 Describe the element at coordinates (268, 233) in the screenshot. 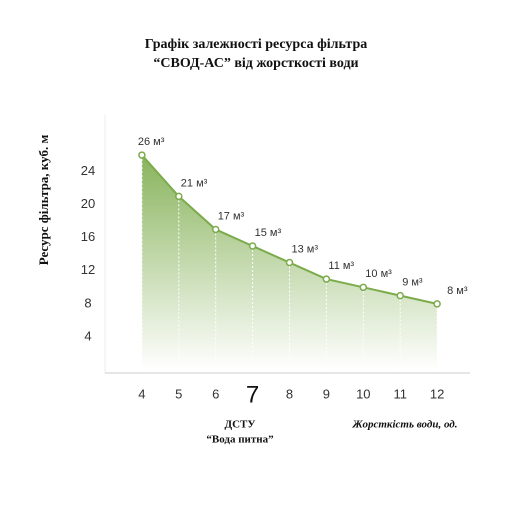

I see `data-label: 15 м³` at that location.